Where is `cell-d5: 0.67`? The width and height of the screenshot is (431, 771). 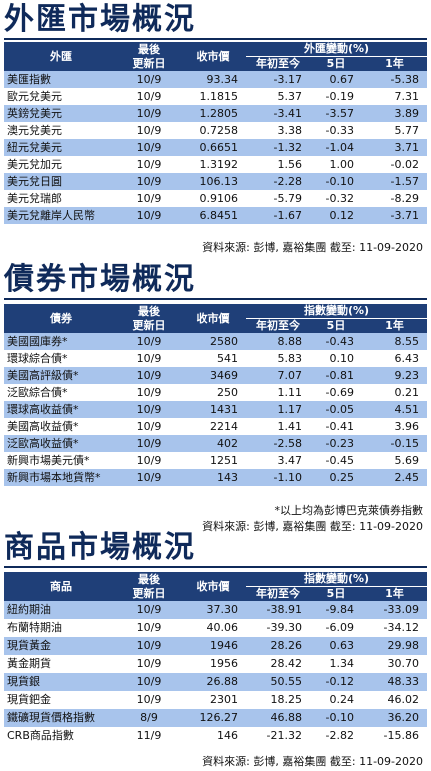
cell-d5: 0.67 is located at coordinates (336, 79).